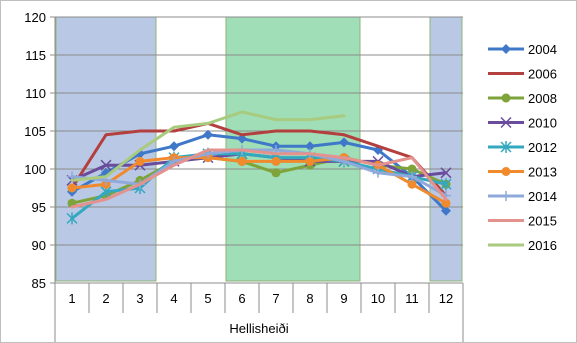 The height and width of the screenshot is (343, 577). I want to click on legend-item-2012: 2012, so click(522, 147).